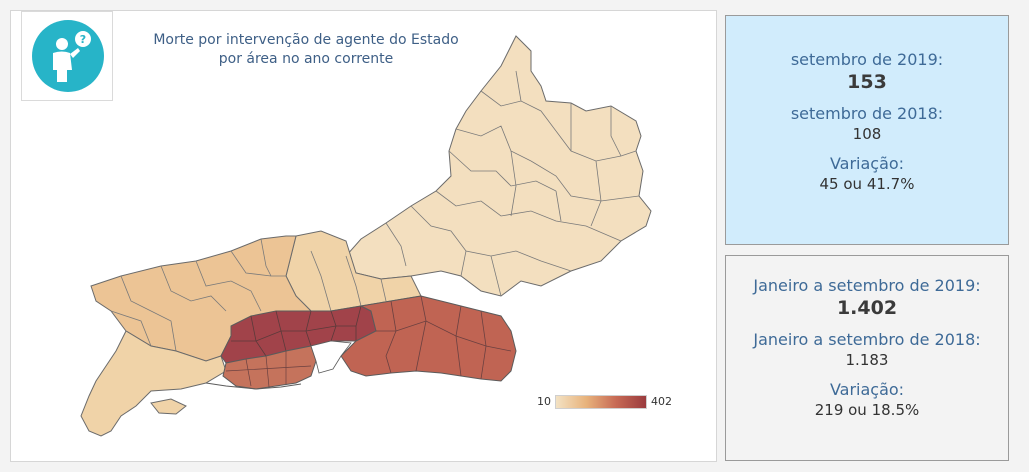 The image size is (1029, 472). Describe the element at coordinates (306, 59) in the screenshot. I see `map-title-line2: por área no ano corrente` at that location.